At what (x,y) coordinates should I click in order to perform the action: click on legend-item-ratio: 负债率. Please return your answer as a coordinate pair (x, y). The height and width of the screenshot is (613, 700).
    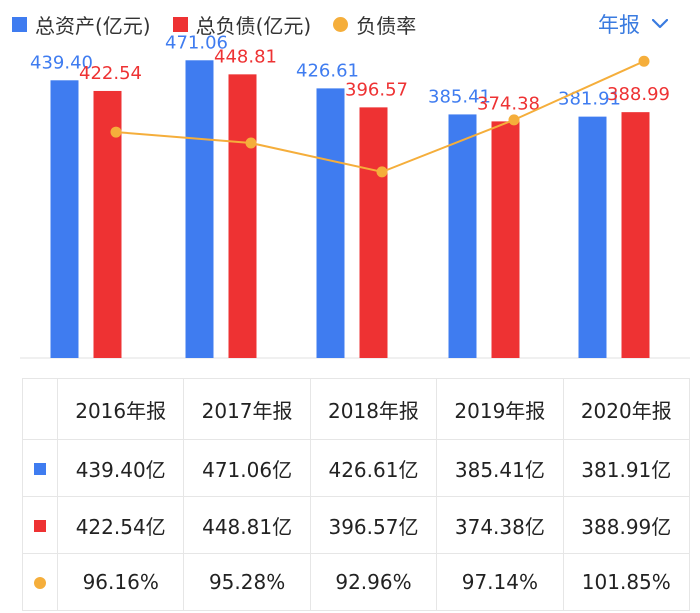
    Looking at the image, I should click on (374, 24).